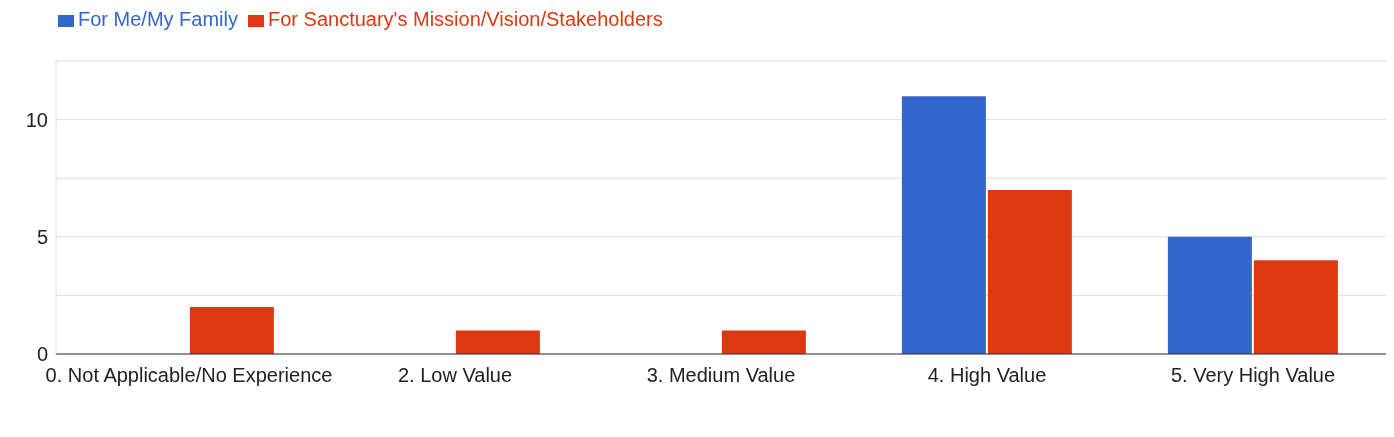 Image resolution: width=1394 pixels, height=437 pixels. I want to click on x-tick-label: 4. High Value, so click(987, 375).